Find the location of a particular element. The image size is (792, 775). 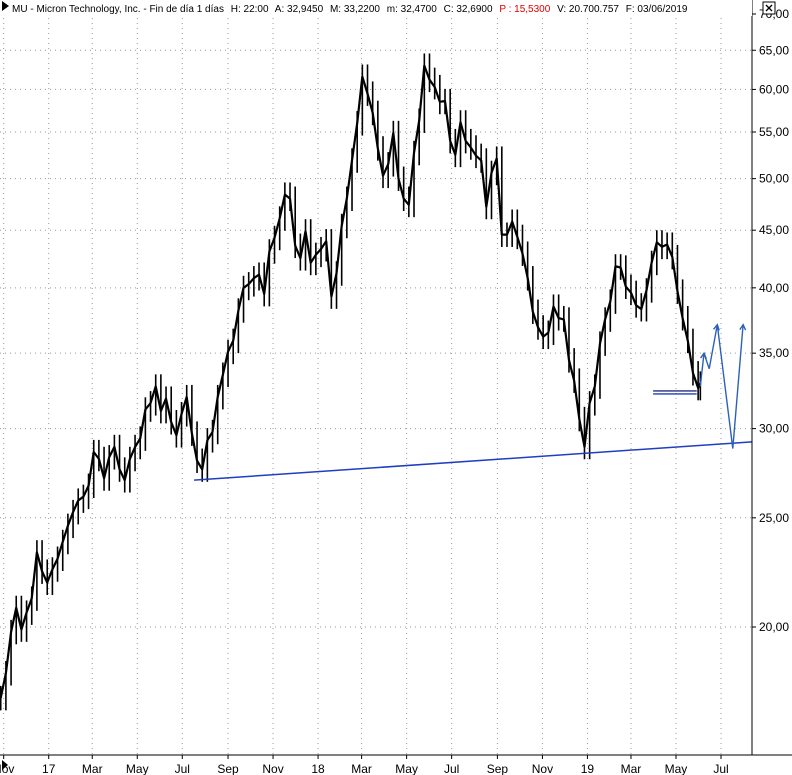

x-tick-label: 19 is located at coordinates (588, 768).